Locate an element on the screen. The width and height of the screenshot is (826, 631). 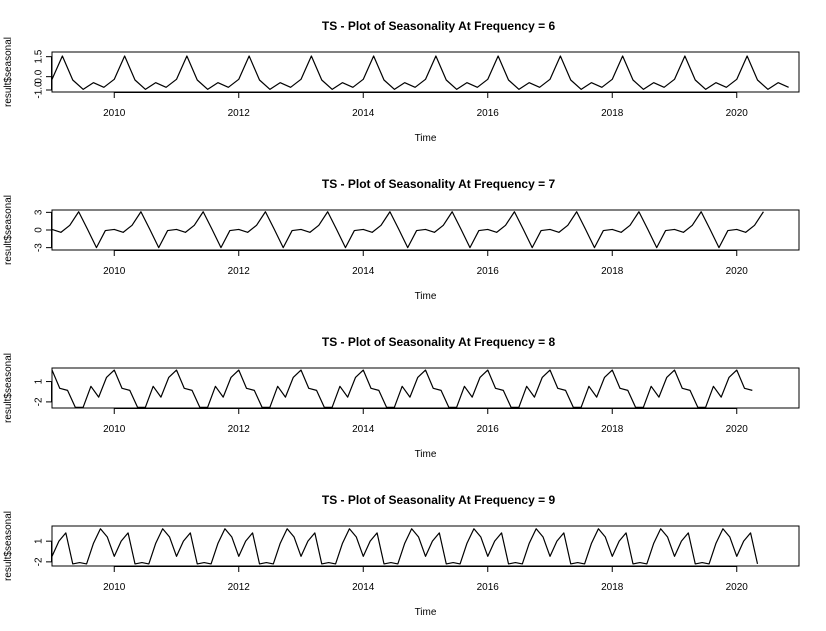
plot-frame is located at coordinates (425, 546).